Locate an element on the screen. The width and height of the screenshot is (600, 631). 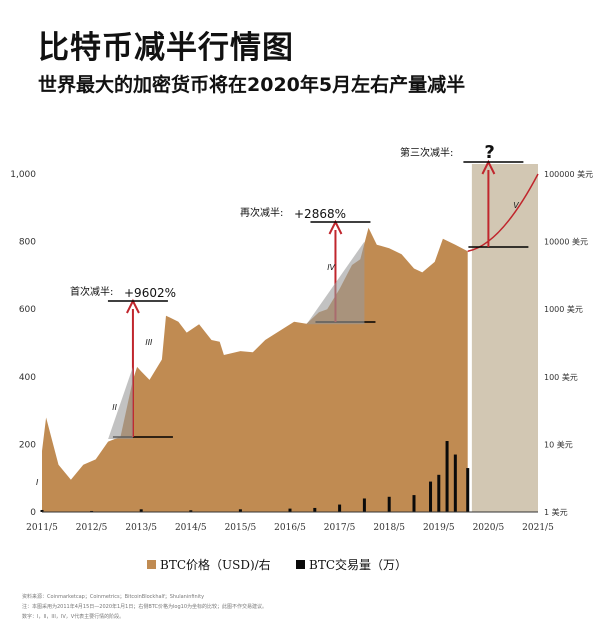
legend-price-label: BTC价格（USD)/右 is located at coordinates (215, 565).